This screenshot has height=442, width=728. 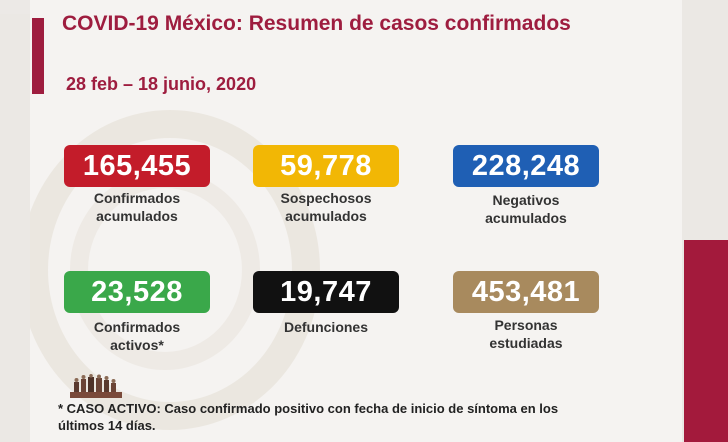 What do you see at coordinates (326, 207) in the screenshot?
I see `stat-suspected-label: Sospechosos acumulados` at bounding box center [326, 207].